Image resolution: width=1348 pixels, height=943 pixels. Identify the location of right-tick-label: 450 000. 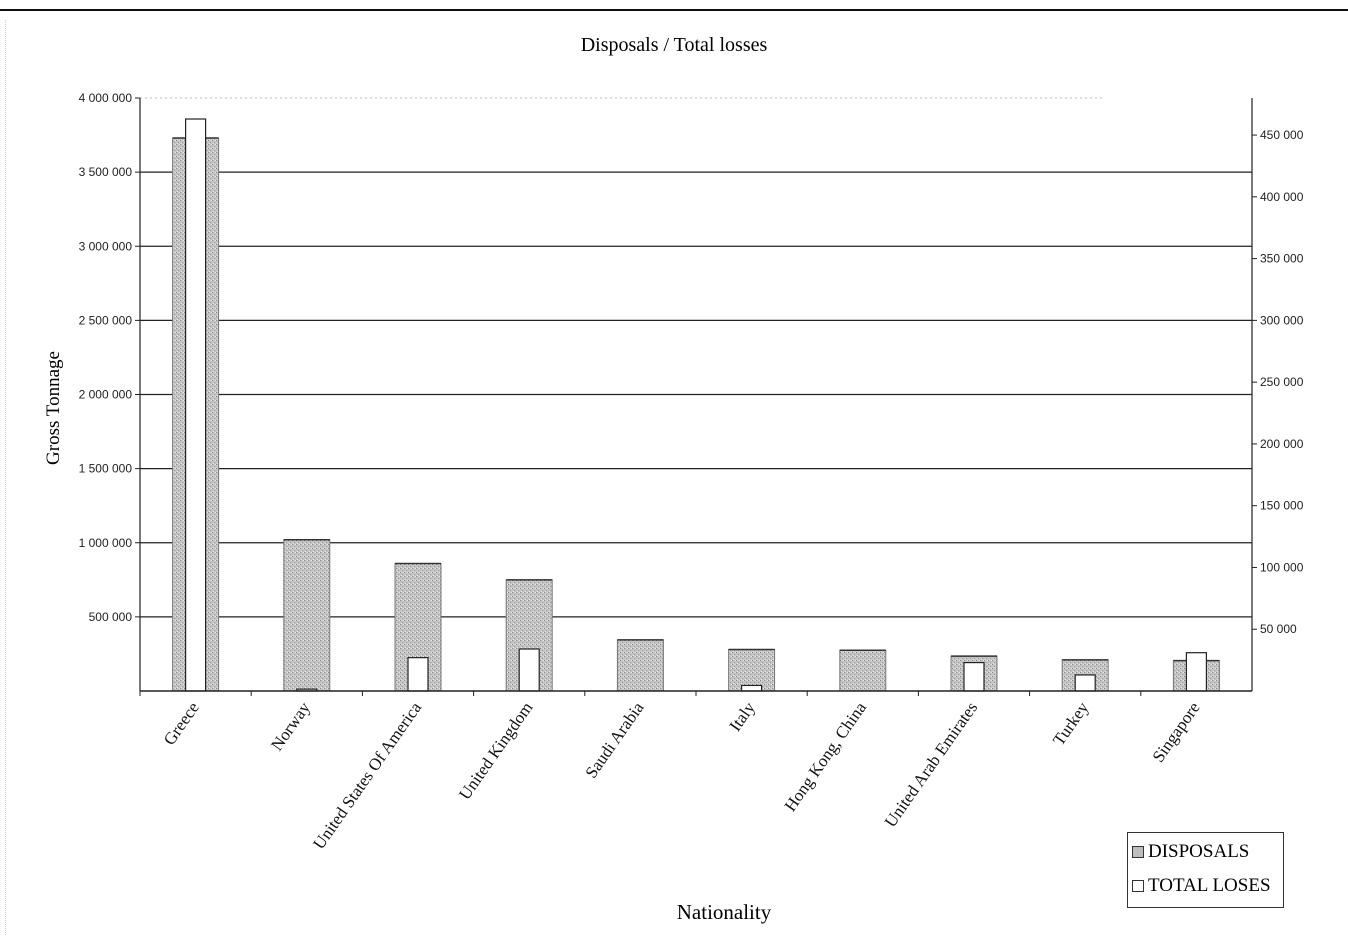
(1282, 135).